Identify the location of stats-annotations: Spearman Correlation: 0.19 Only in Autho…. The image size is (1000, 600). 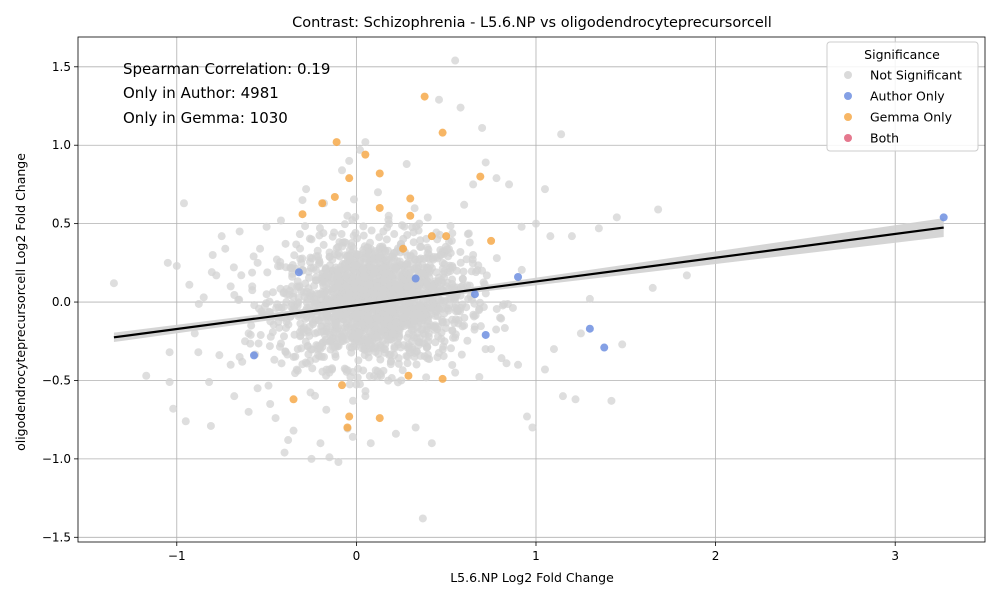
(226, 93).